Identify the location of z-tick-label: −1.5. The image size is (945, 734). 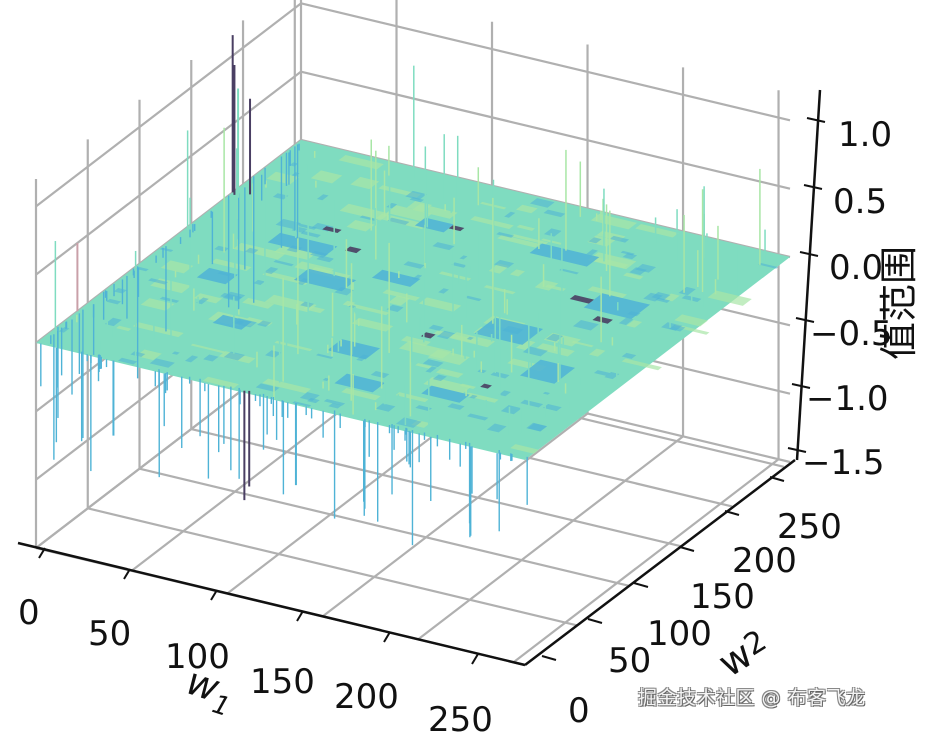
(843, 463).